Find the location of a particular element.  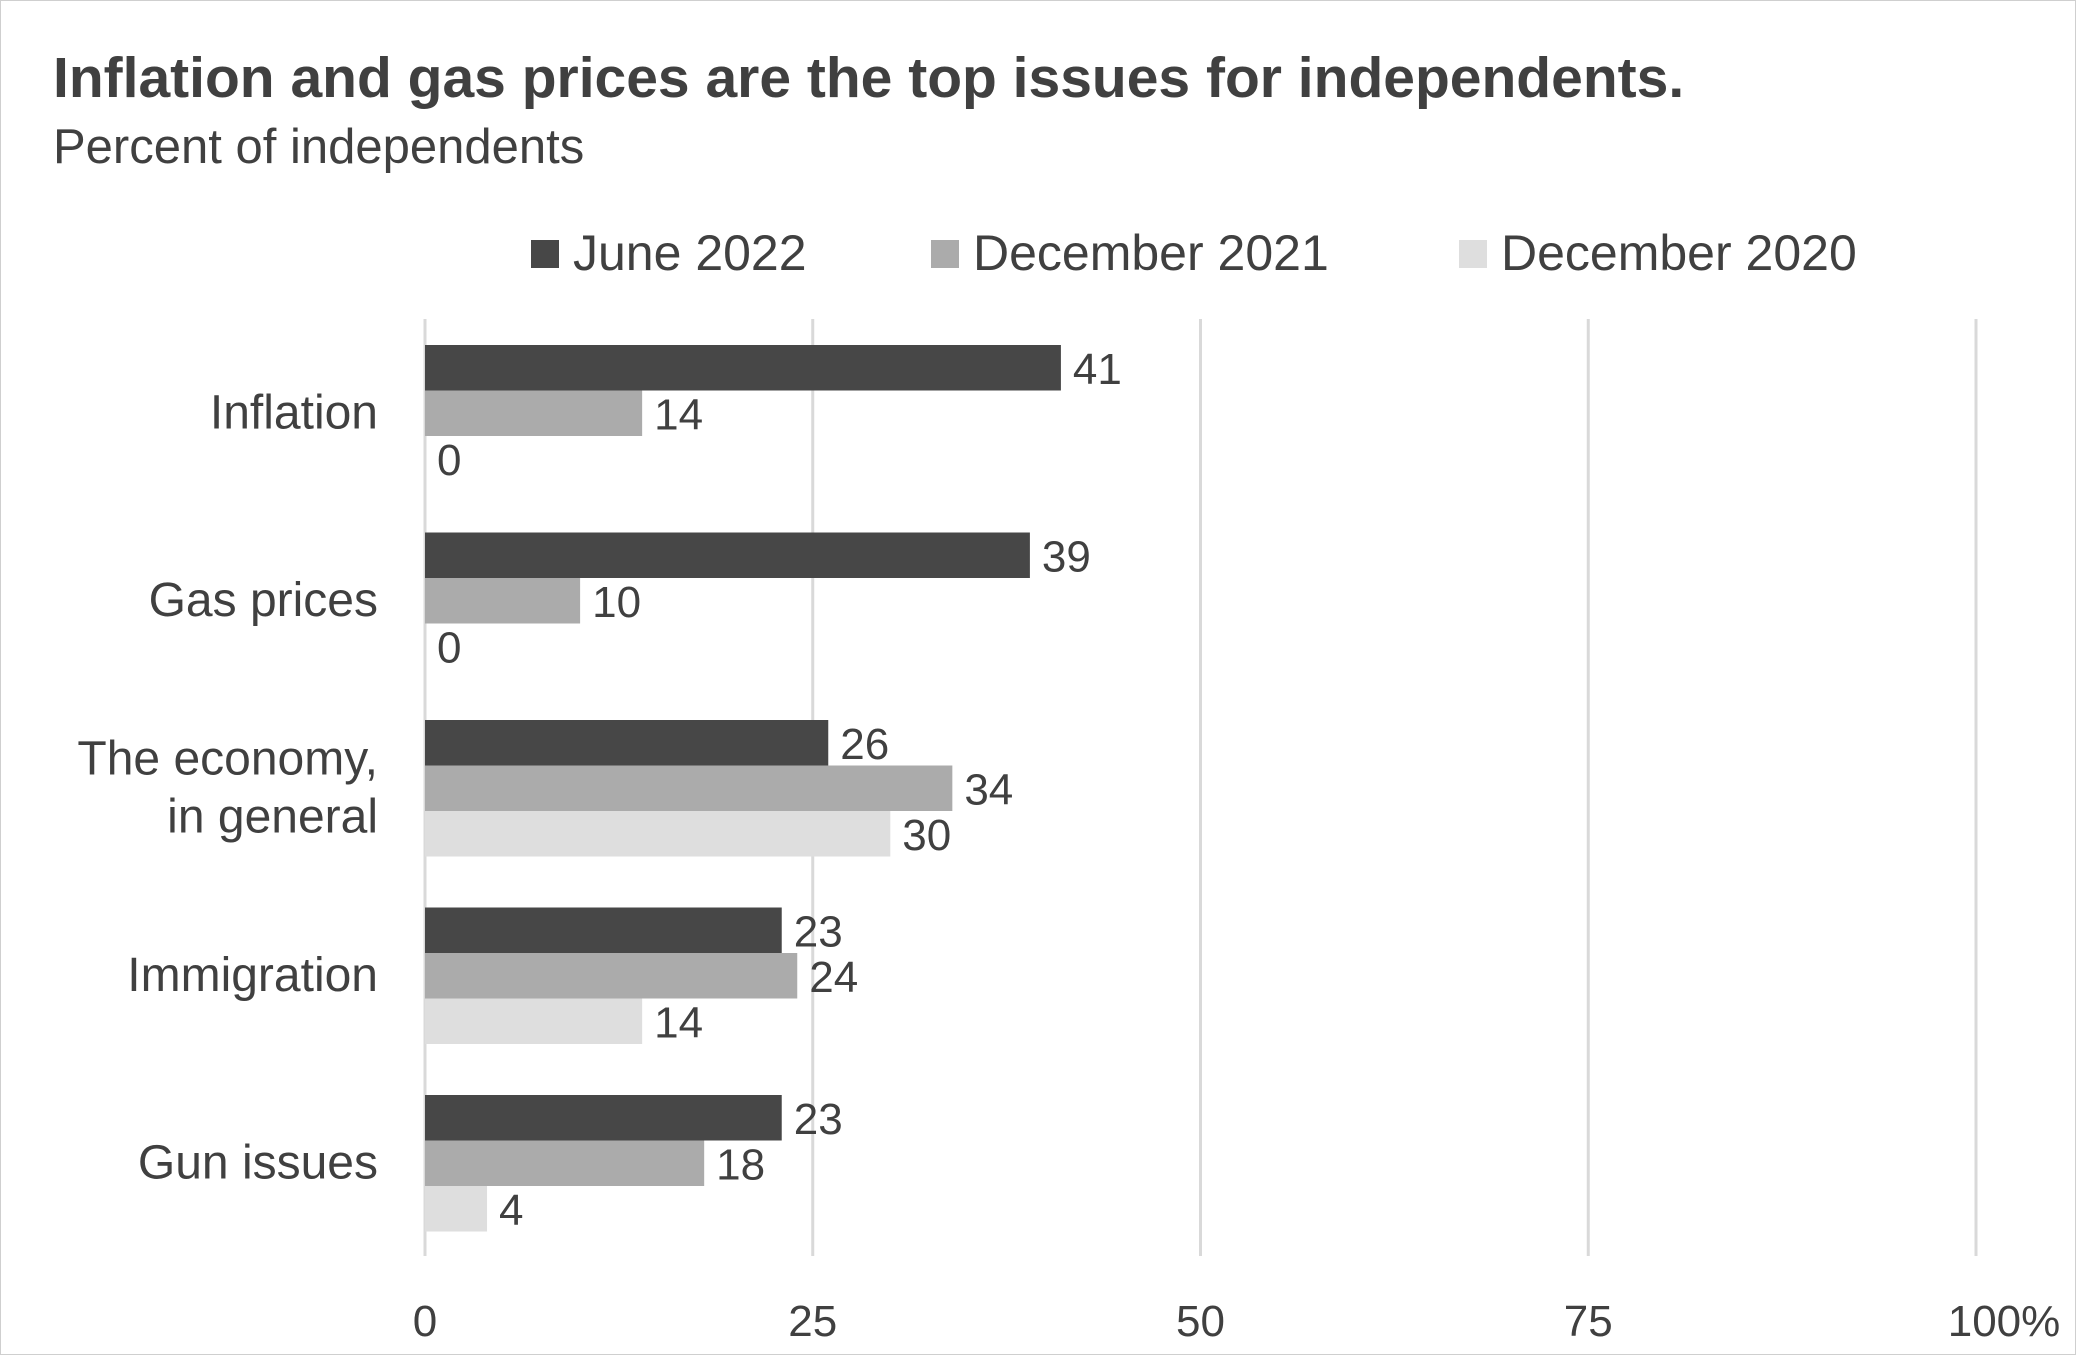

data-label-immigration-december-2021: 24 is located at coordinates (833, 977).